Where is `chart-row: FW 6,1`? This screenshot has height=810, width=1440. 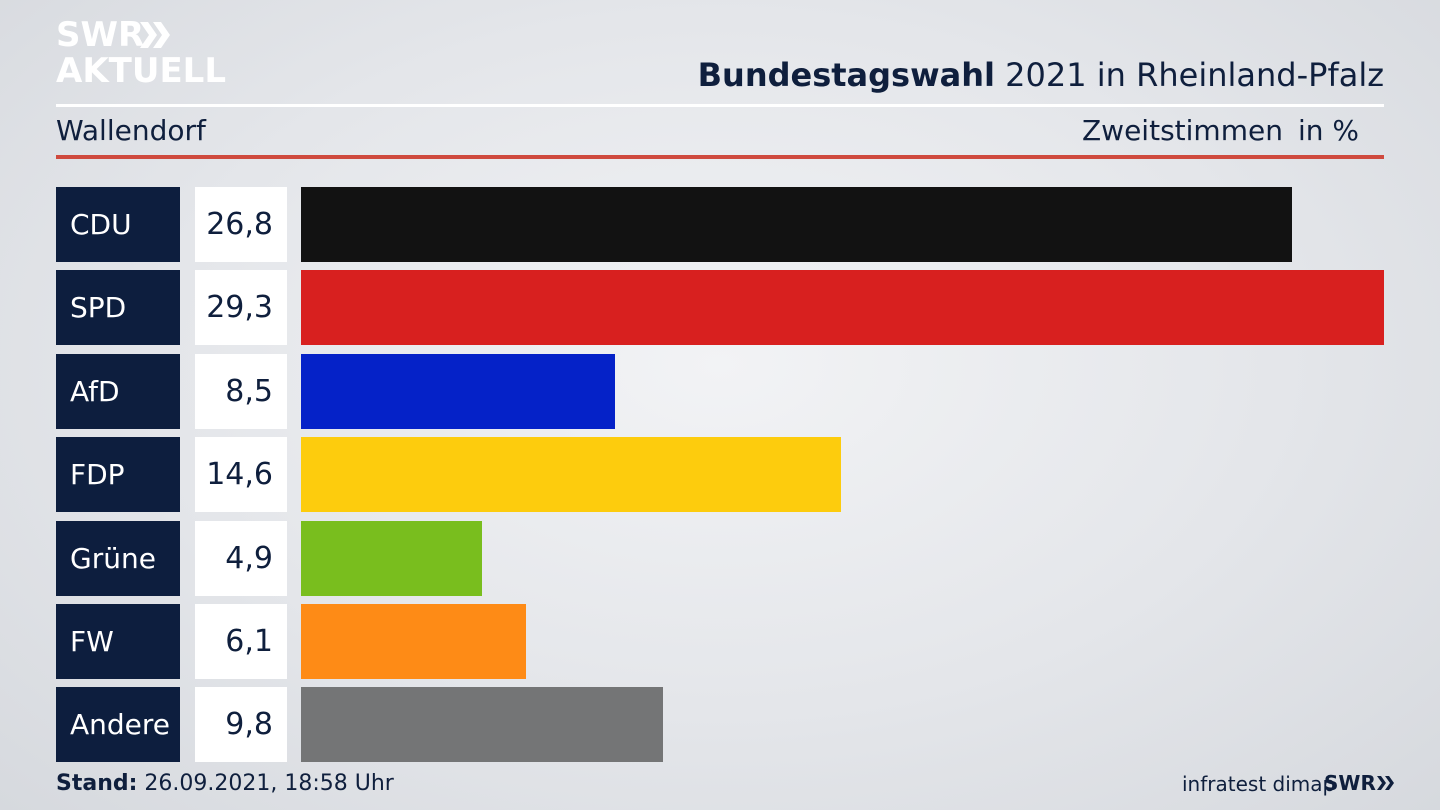 chart-row: FW 6,1 is located at coordinates (720, 641).